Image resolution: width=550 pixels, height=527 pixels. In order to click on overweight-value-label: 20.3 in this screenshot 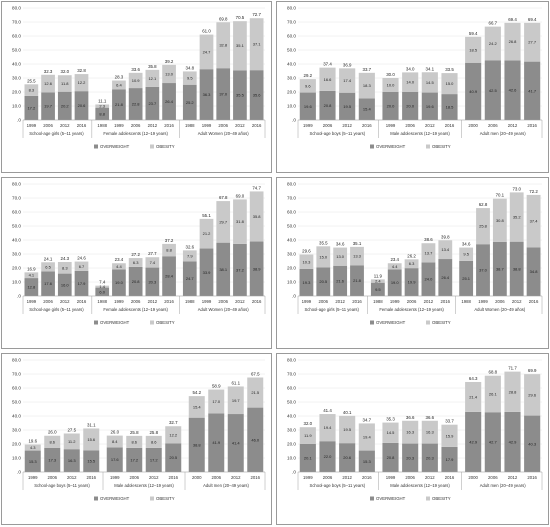, I will do `click(430, 457)`.